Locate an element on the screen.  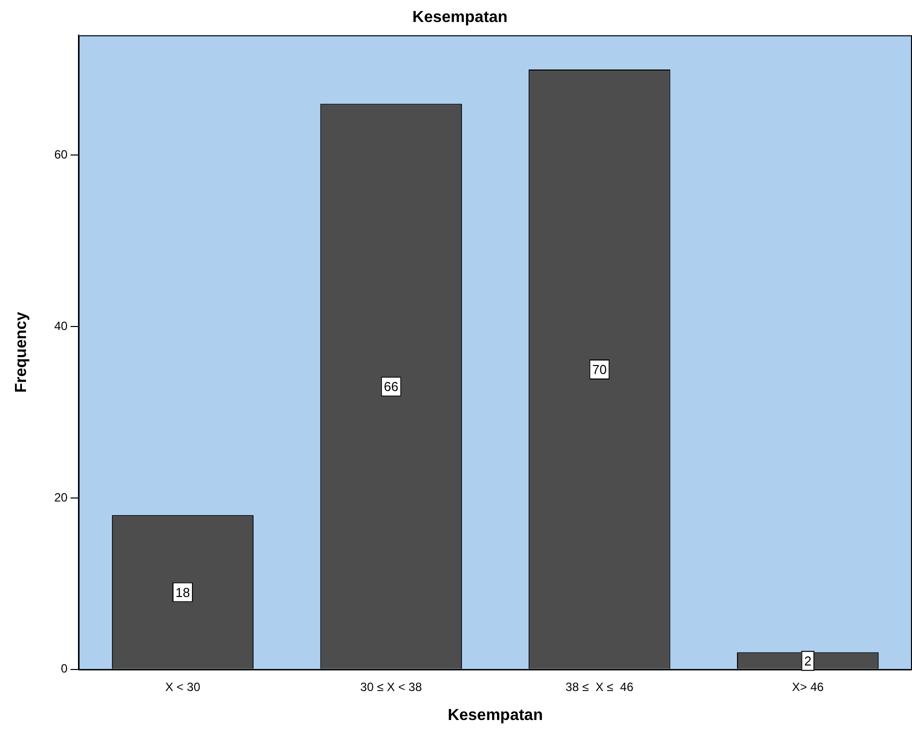
x-axis-title: Kesempatan is located at coordinates (495, 715).